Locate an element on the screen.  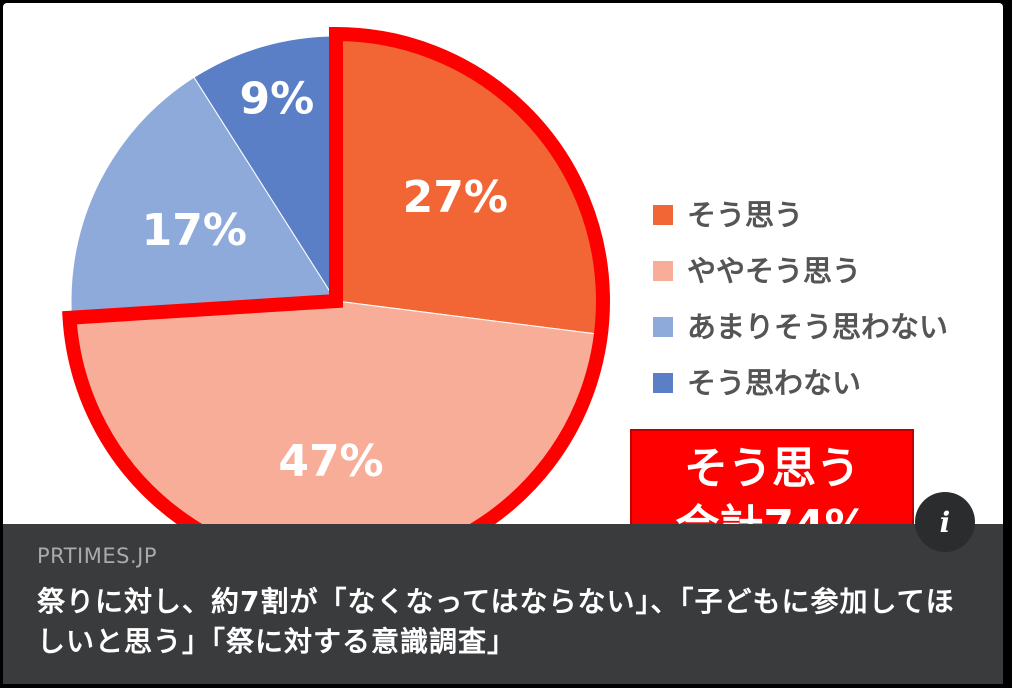
pie-slice-label-1: 47% is located at coordinates (330, 461).